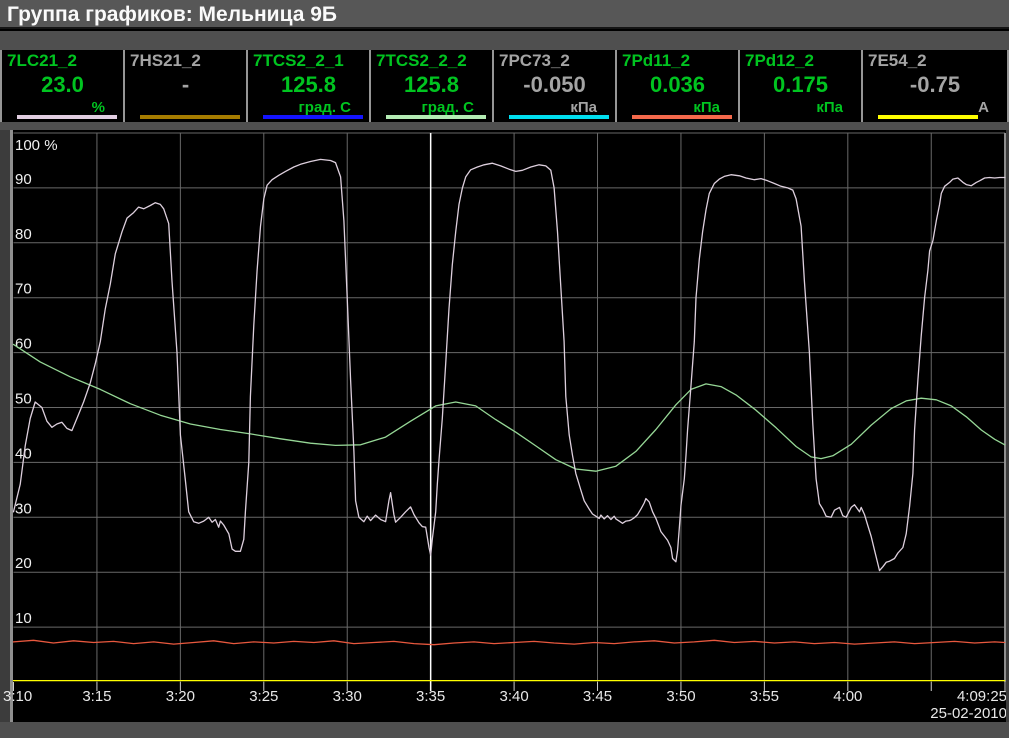  I want to click on x-tick-label: 3:20, so click(180, 696).